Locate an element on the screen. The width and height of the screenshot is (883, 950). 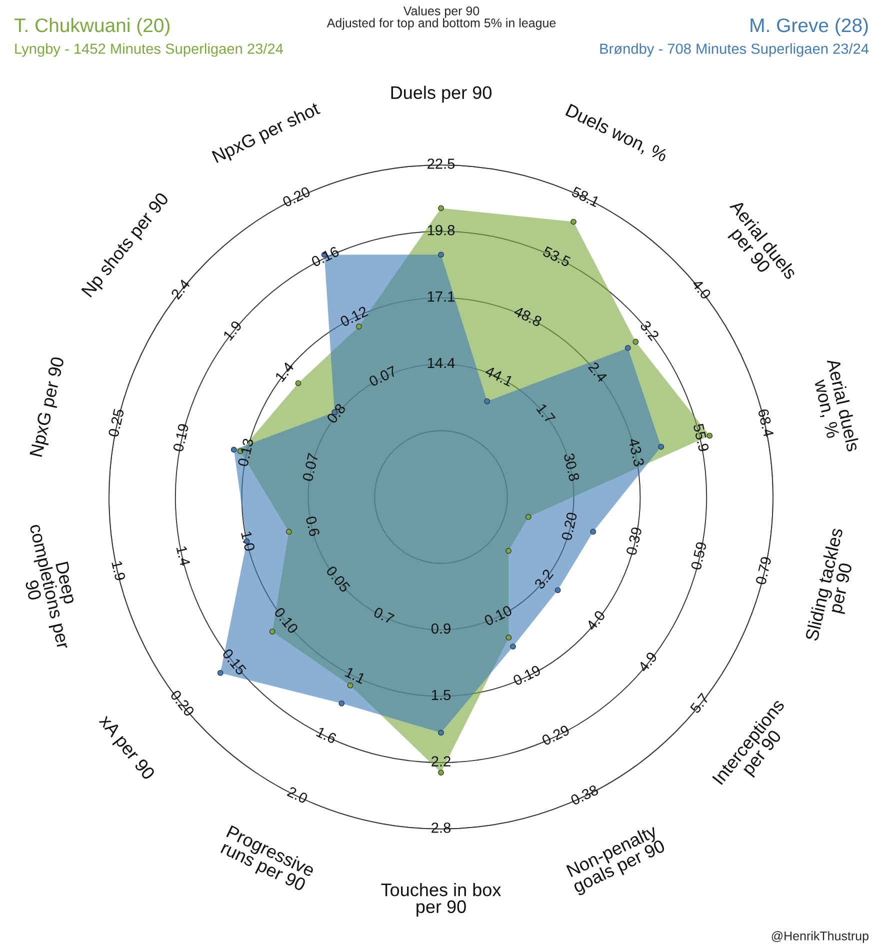
spoke-label: Duels won, % is located at coordinates (616, 133).